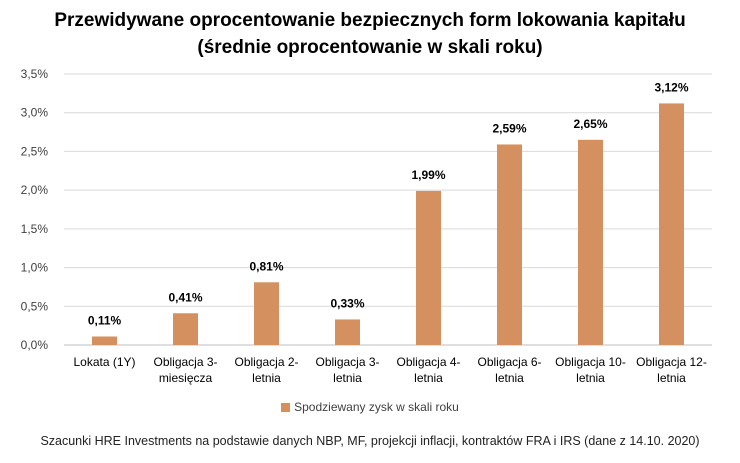 This screenshot has width=740, height=463. Describe the element at coordinates (370, 47) in the screenshot. I see `chart-subtitle: (średnie oprocentowanie w skali roku)` at that location.